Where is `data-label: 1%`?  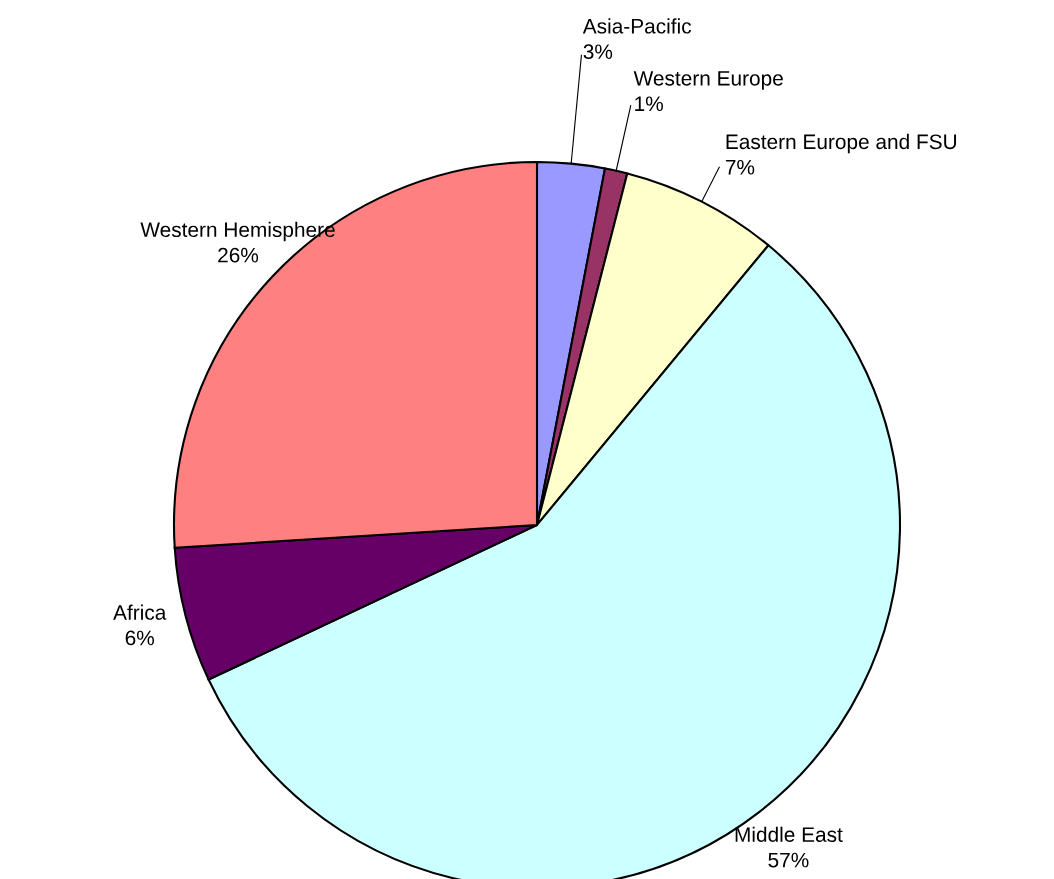
data-label: 1% is located at coordinates (649, 104).